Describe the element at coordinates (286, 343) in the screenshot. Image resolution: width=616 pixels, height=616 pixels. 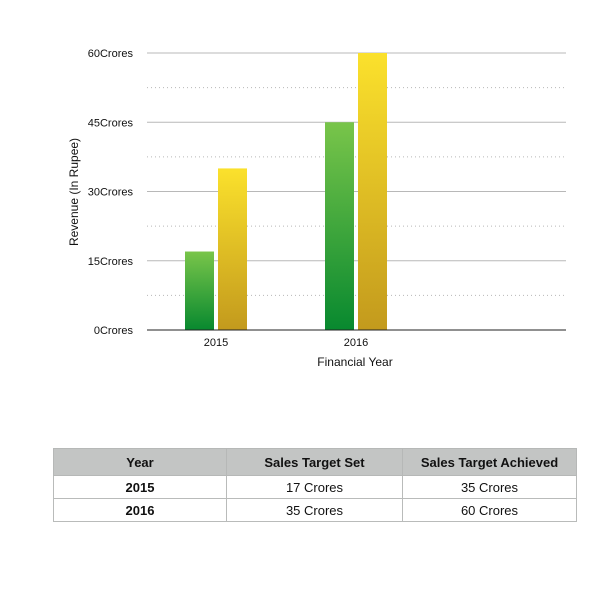
I see `x-tick-labels: 2015 2016` at that location.